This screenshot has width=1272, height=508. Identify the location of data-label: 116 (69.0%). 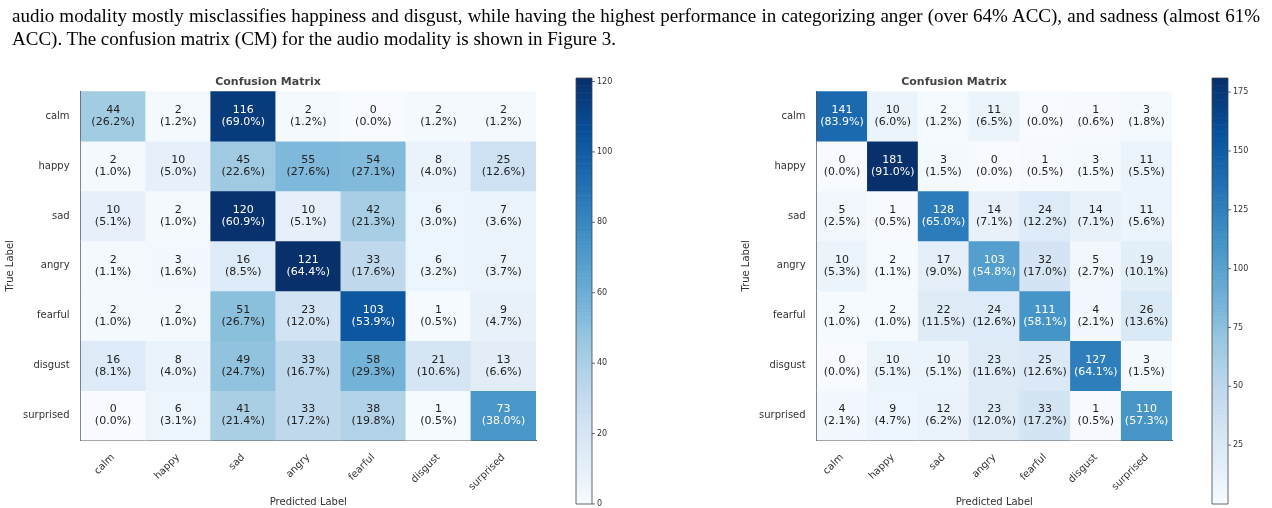
(243, 116).